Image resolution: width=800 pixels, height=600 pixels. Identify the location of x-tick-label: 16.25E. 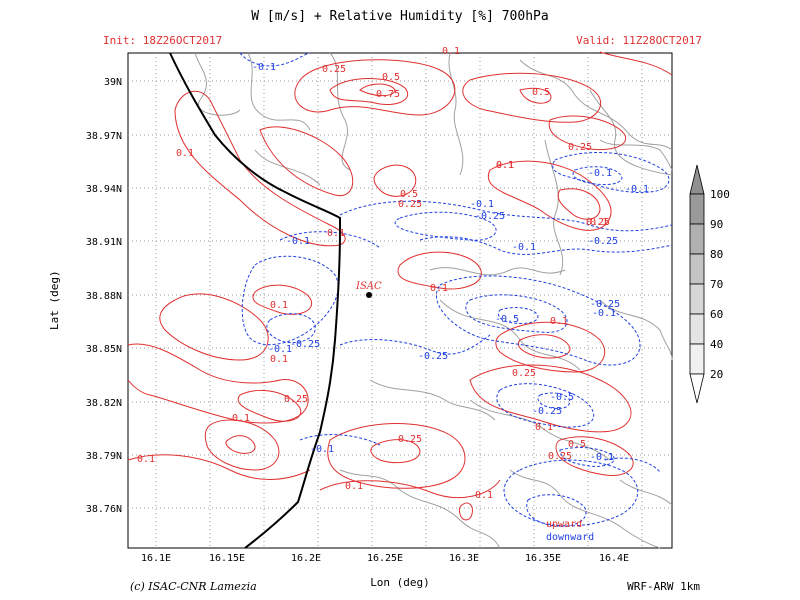
(385, 558).